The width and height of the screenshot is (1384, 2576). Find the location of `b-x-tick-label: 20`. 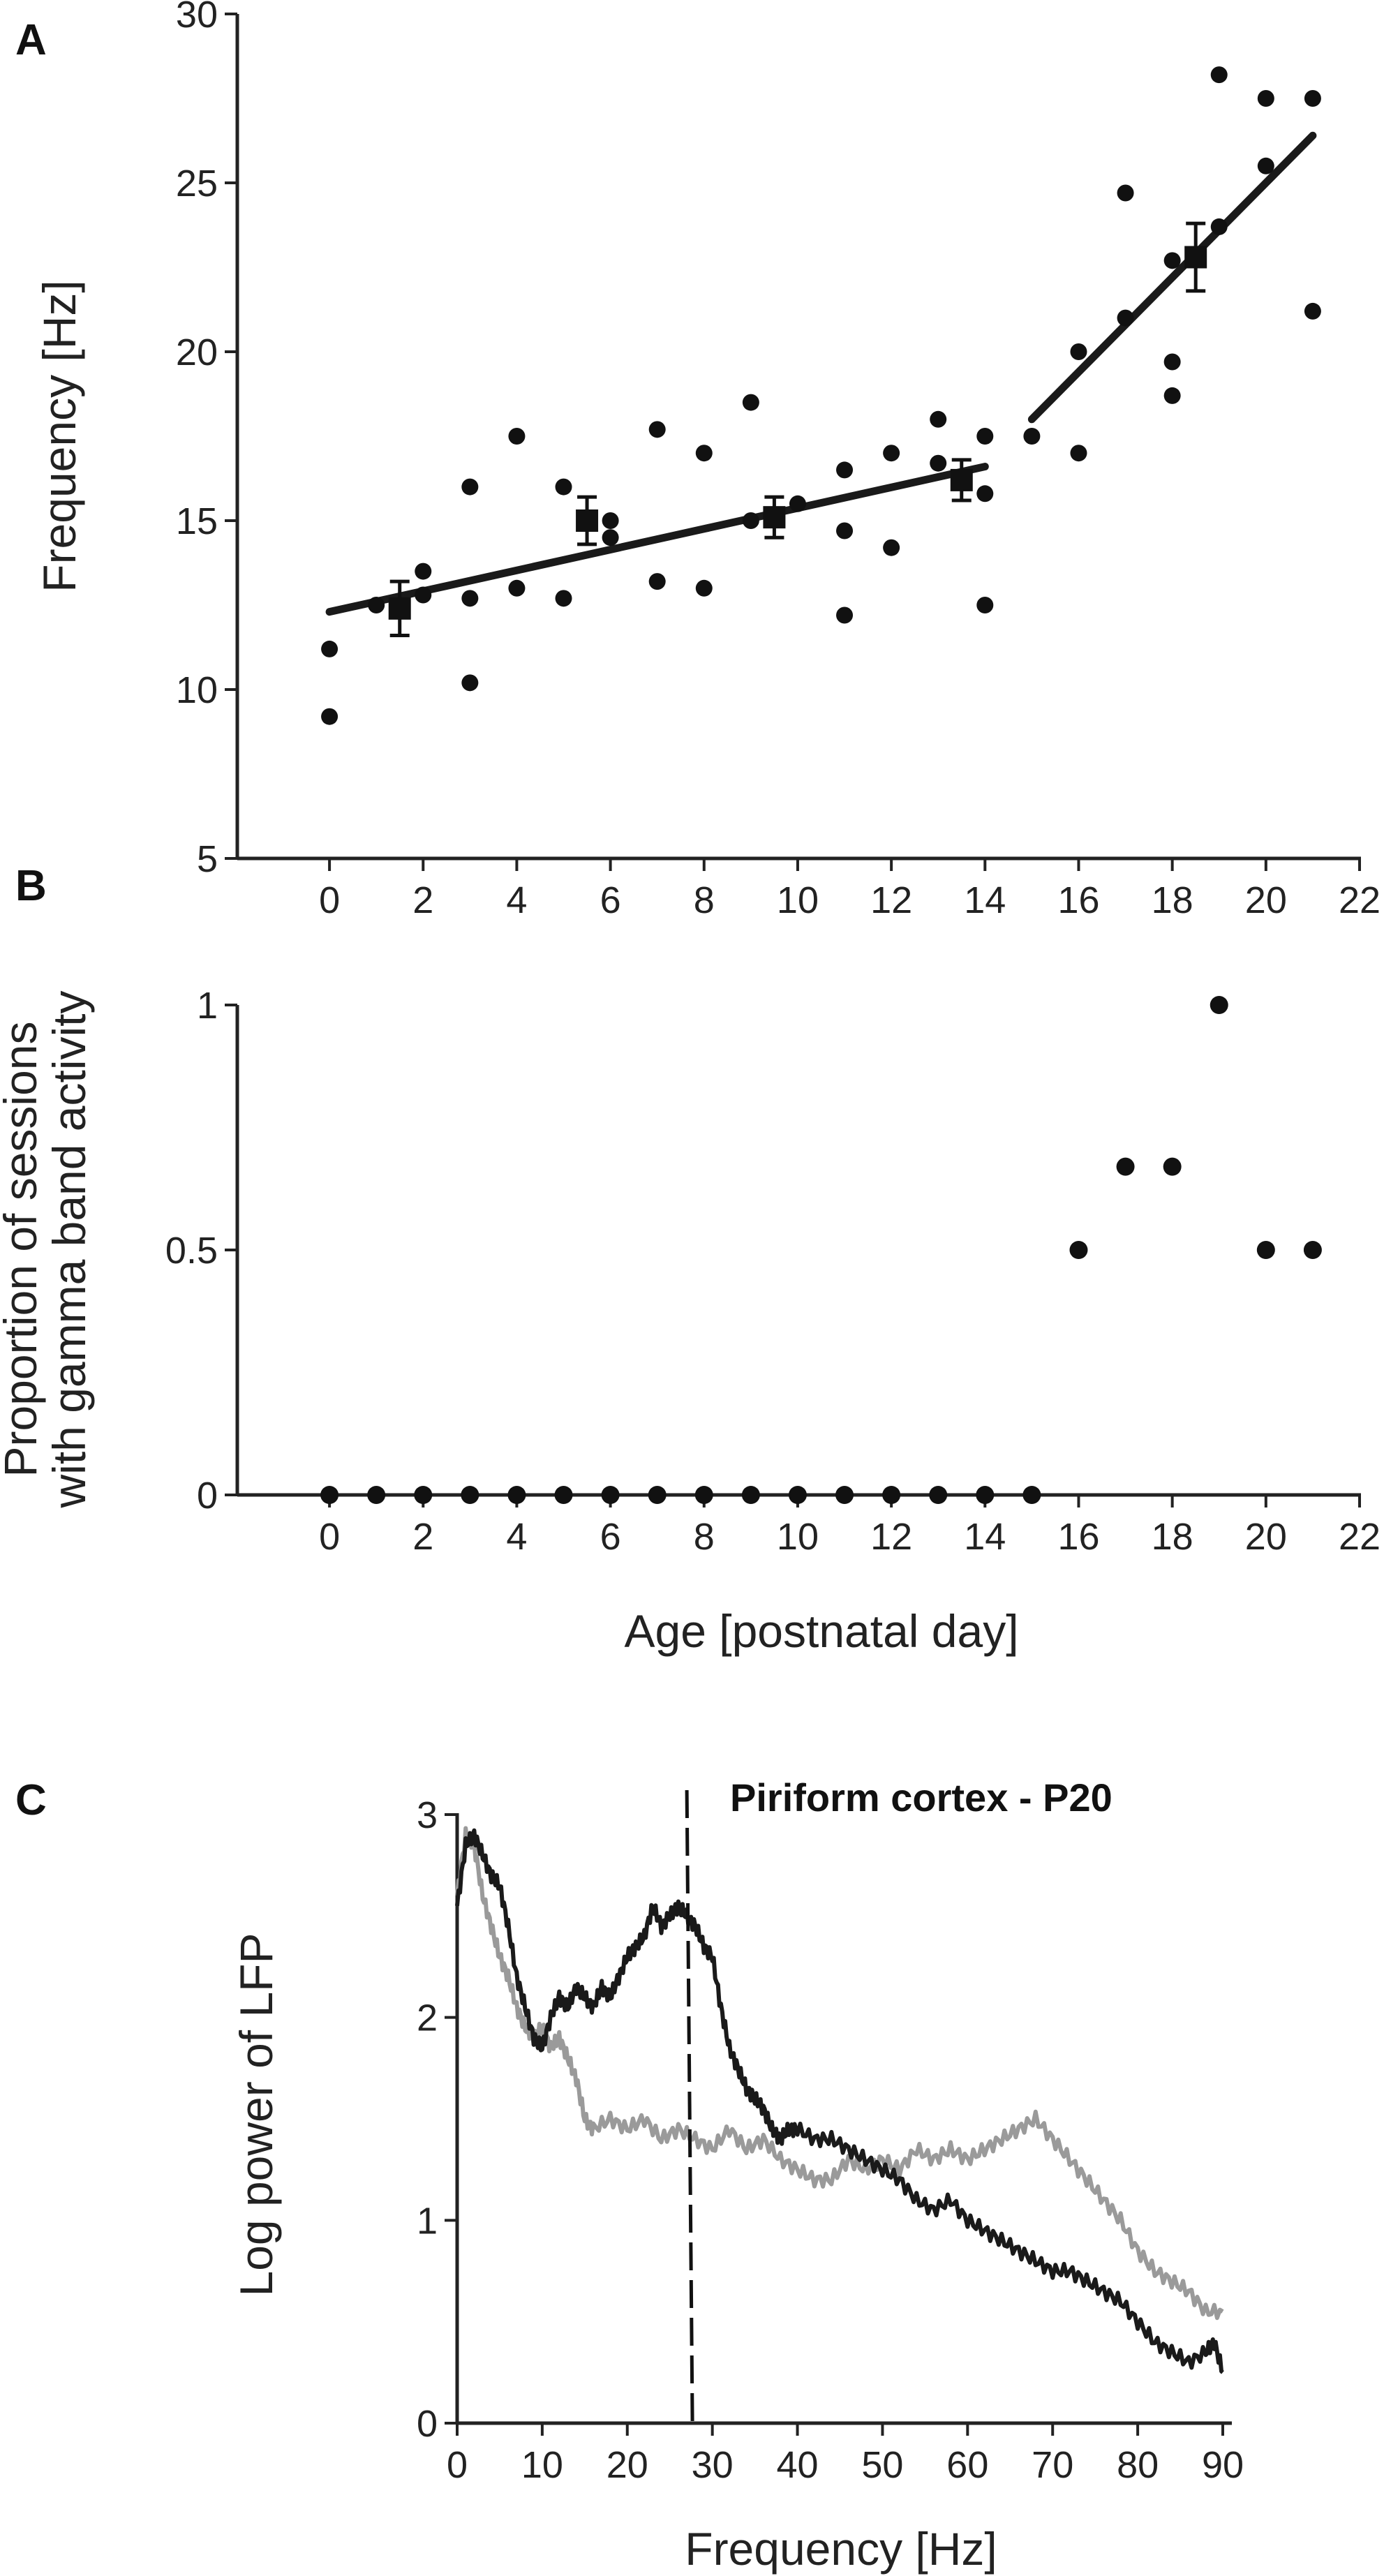

b-x-tick-label: 20 is located at coordinates (1266, 1537).